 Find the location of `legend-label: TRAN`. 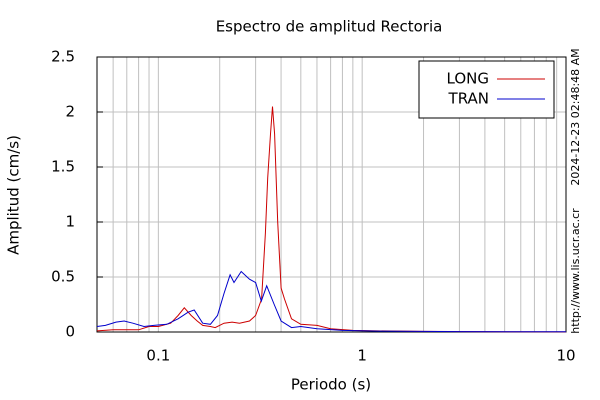

legend-label: TRAN is located at coordinates (468, 99).